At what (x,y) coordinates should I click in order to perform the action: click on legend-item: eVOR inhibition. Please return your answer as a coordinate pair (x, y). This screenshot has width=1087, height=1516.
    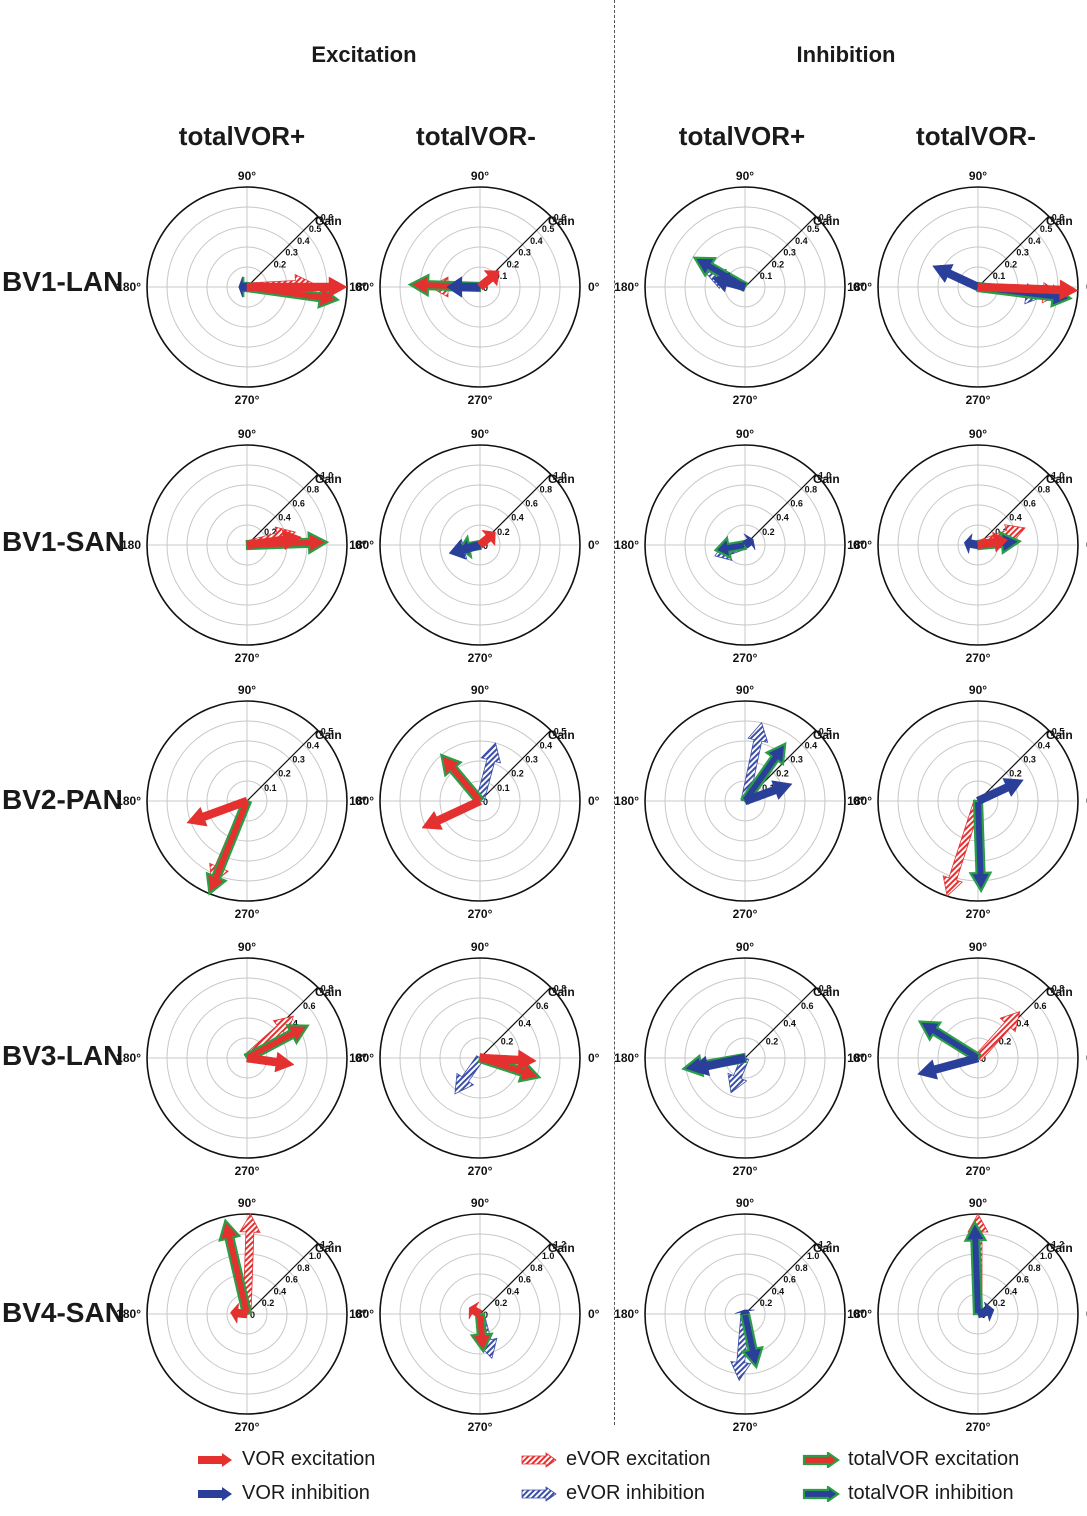
    Looking at the image, I should click on (612, 1493).